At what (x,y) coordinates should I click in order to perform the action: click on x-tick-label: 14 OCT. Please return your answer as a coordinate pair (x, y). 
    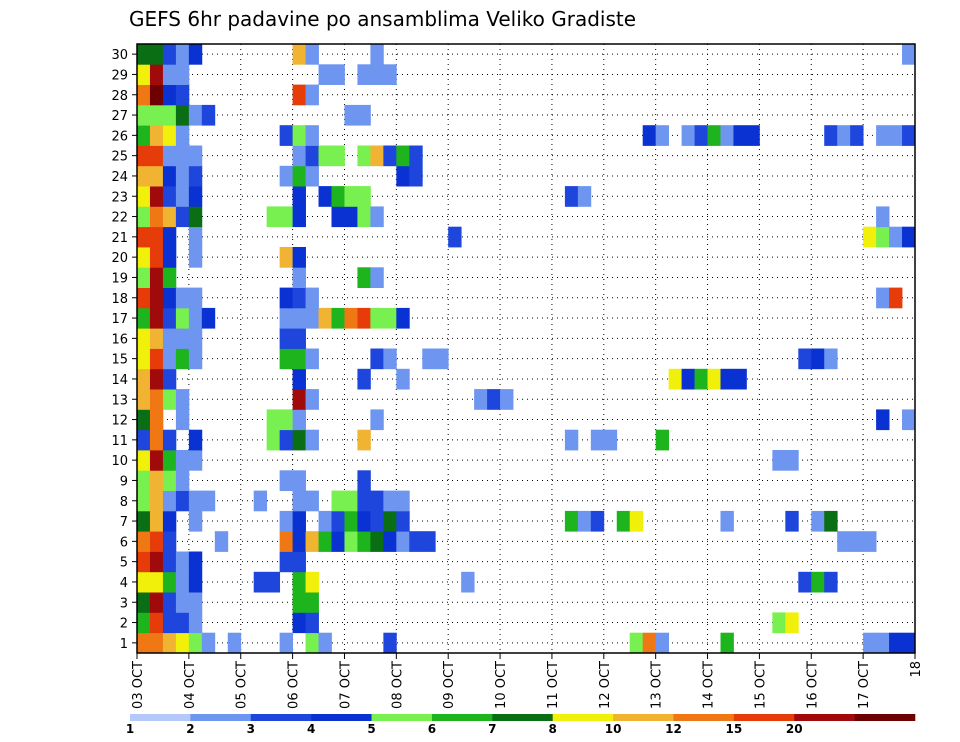
    Looking at the image, I should click on (709, 685).